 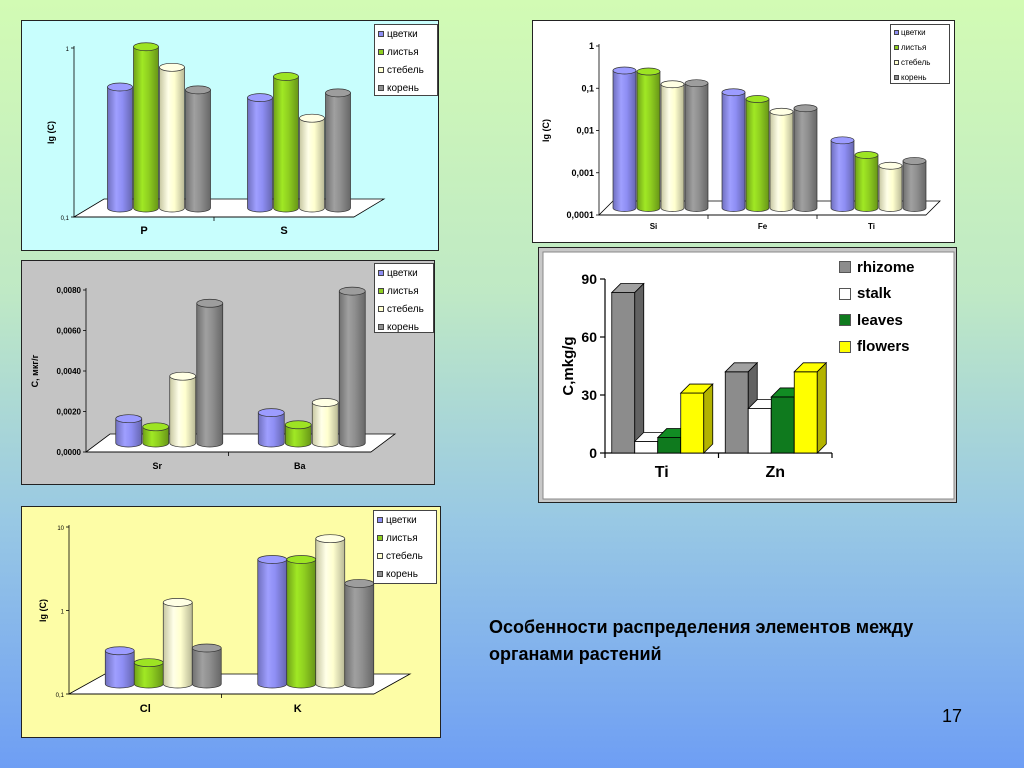 What do you see at coordinates (298, 709) in the screenshot?
I see `x-category-label: K` at bounding box center [298, 709].